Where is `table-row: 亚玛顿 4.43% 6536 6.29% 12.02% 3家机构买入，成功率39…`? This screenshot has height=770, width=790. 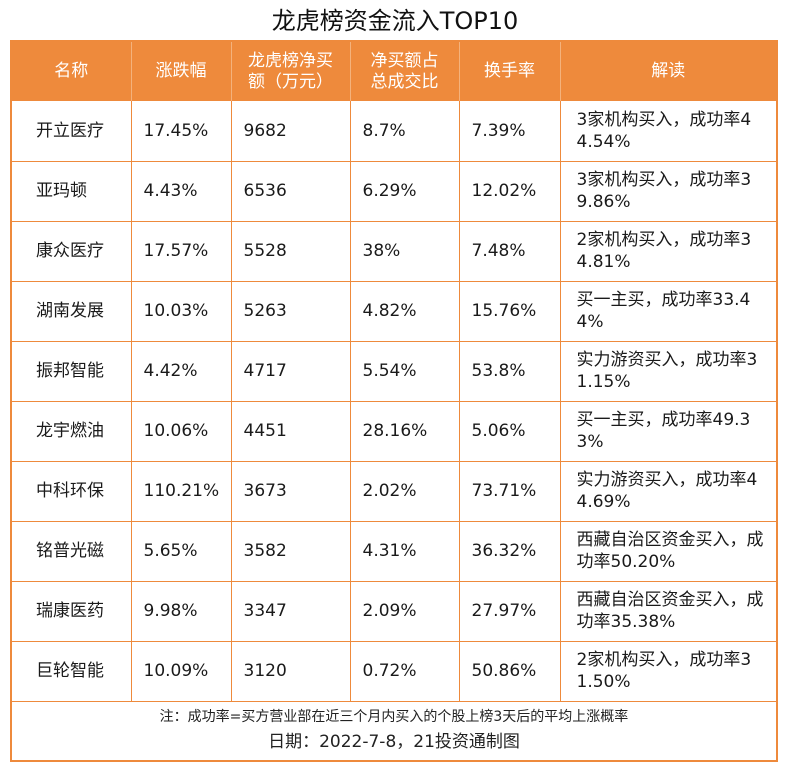 table-row: 亚玛顿 4.43% 6536 6.29% 12.02% 3家机构买入，成功率39… is located at coordinates (394, 191).